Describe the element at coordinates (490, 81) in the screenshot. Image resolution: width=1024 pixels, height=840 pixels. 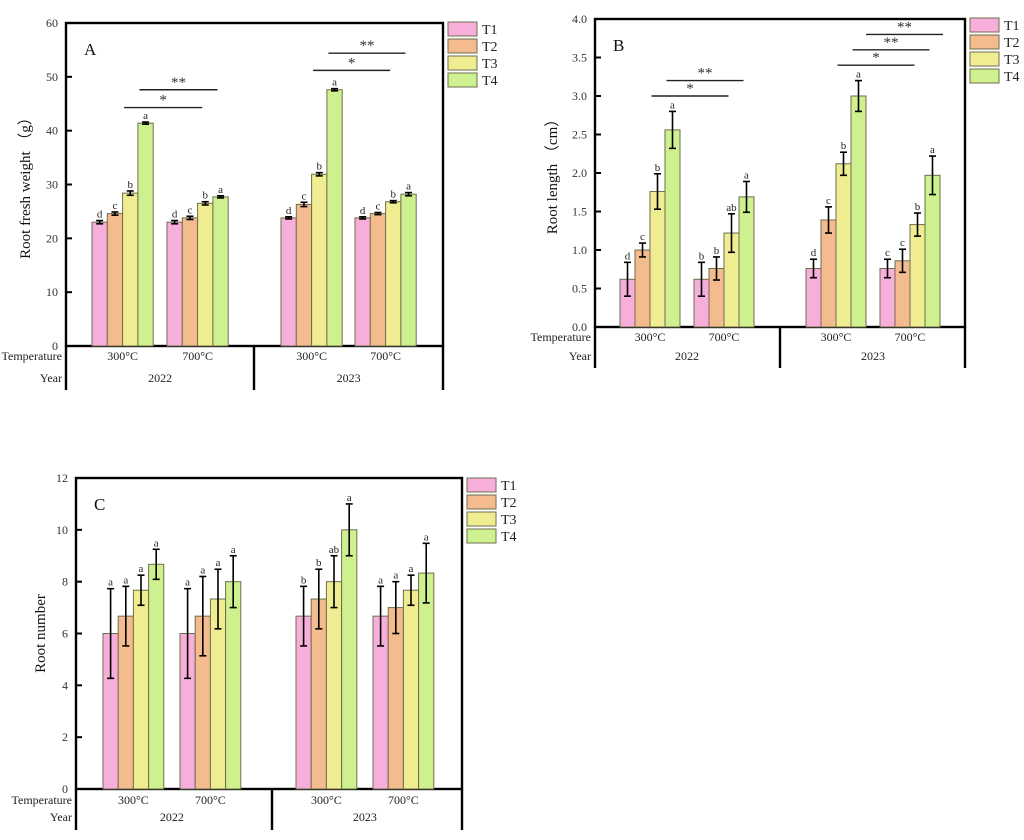
I see `legend-label-t4: T4` at that location.